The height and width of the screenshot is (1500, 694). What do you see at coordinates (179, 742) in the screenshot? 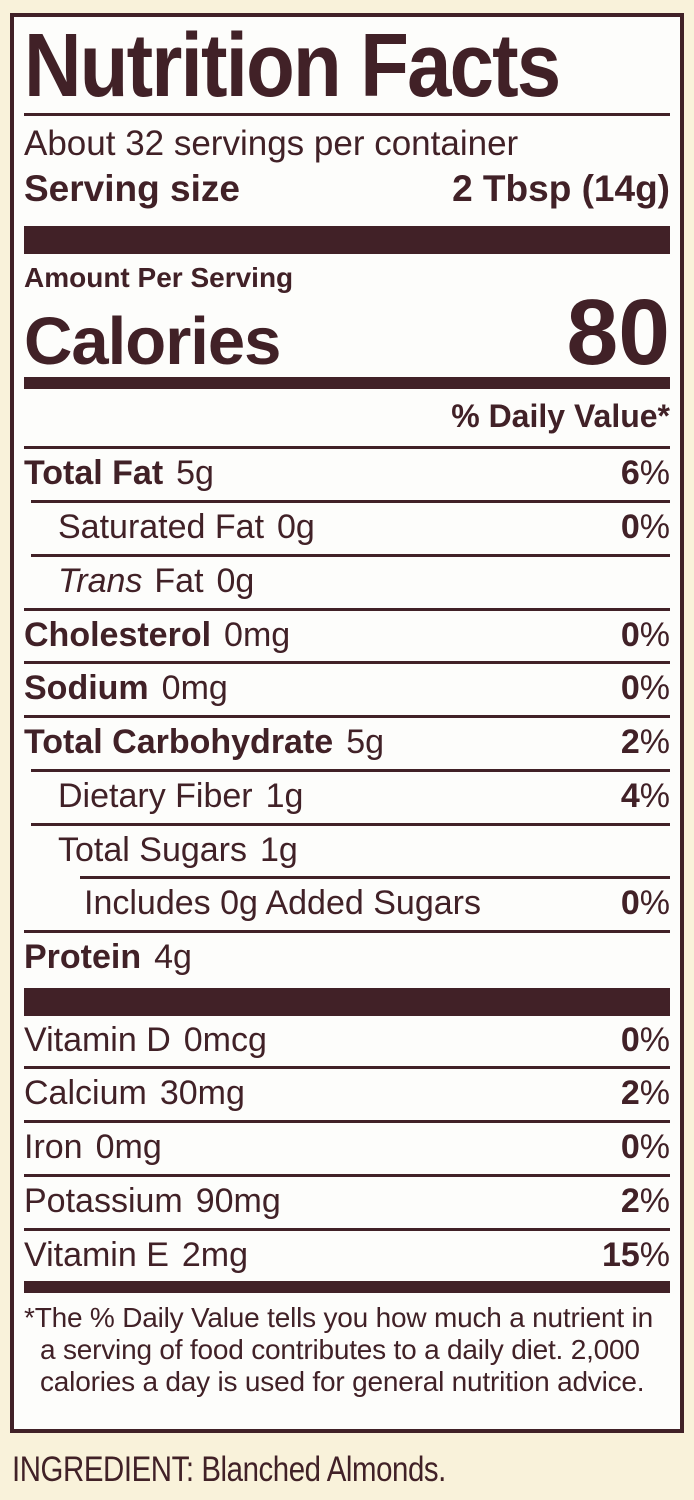
I see `nutrient-name: Total Carbohydrate` at bounding box center [179, 742].